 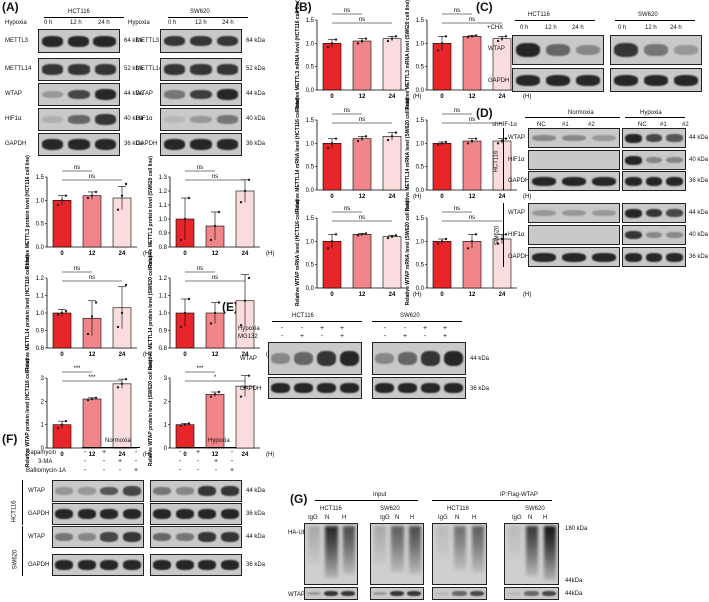 I want to click on f-kda-0: 44 kDa, so click(x=256, y=491).